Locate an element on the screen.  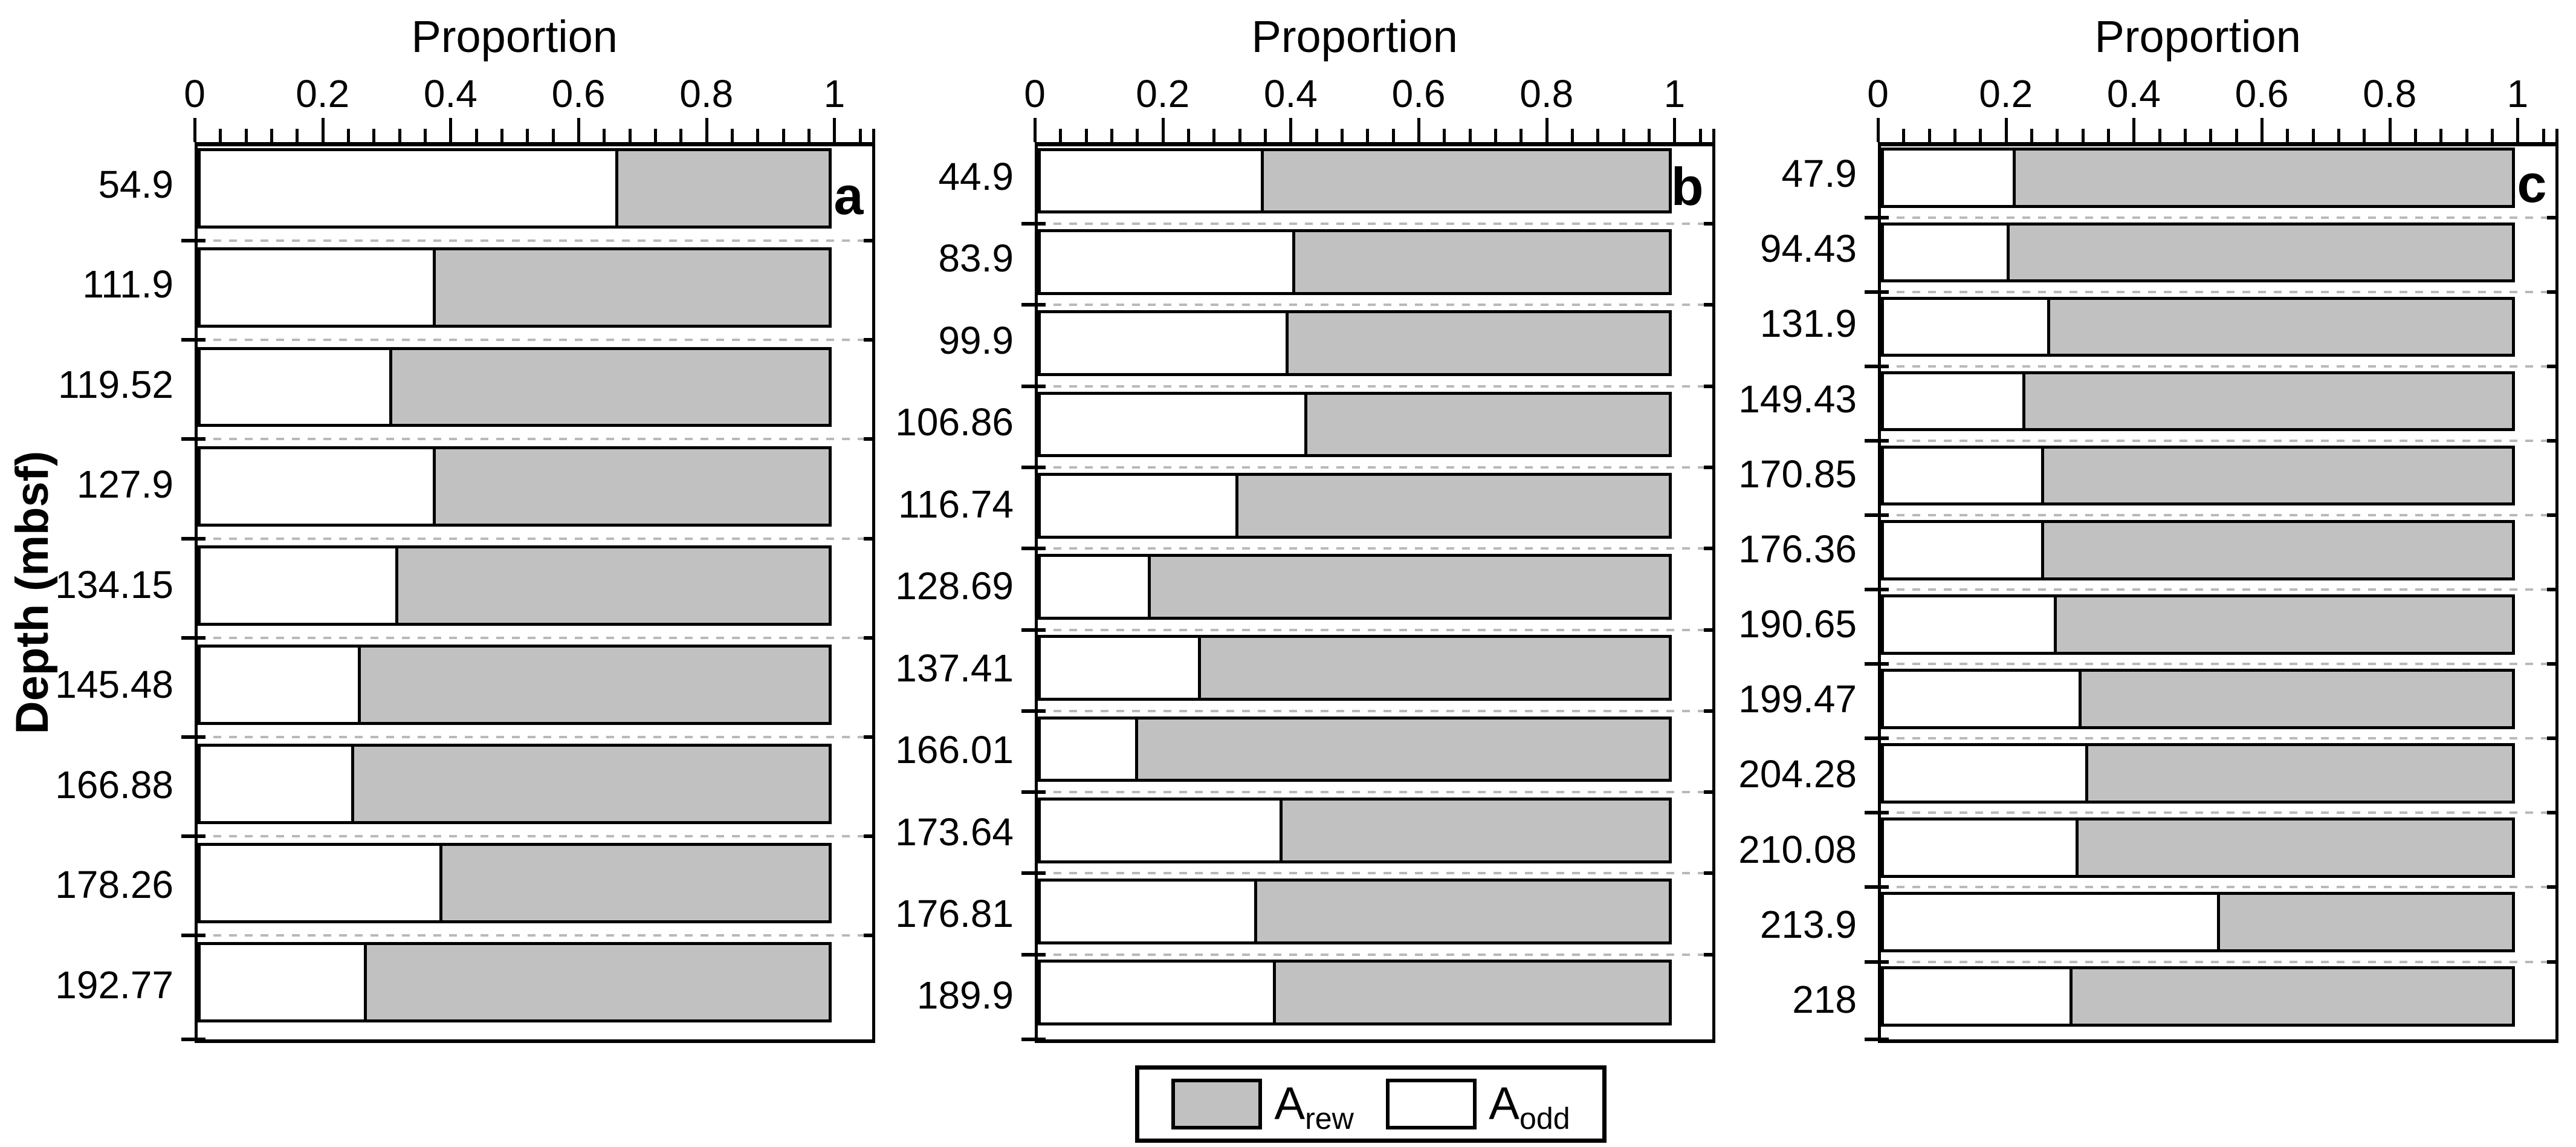
depth-tick-label: 131.9 is located at coordinates (1808, 324).